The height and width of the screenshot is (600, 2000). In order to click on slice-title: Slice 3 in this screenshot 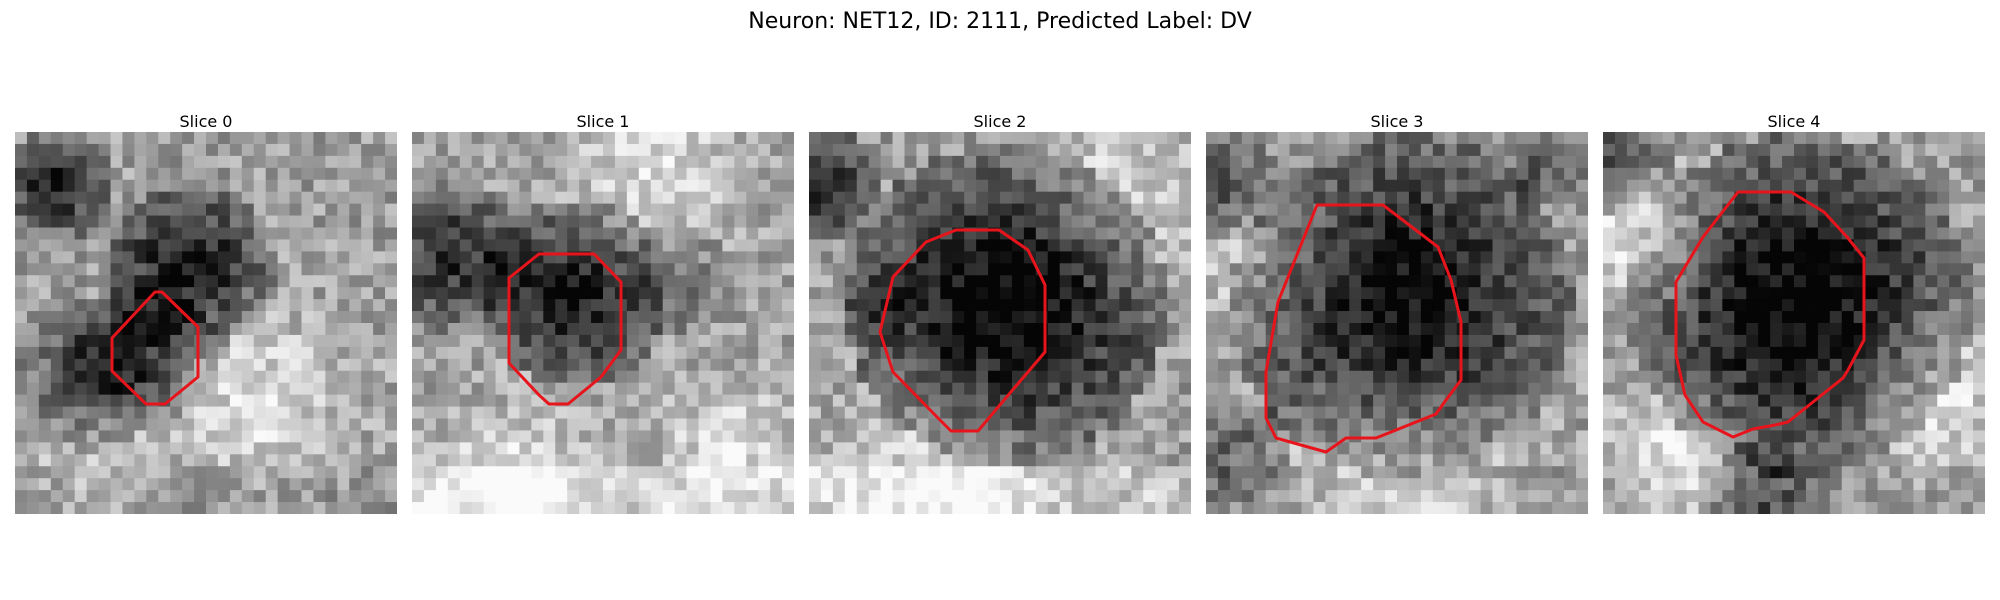, I will do `click(1397, 121)`.